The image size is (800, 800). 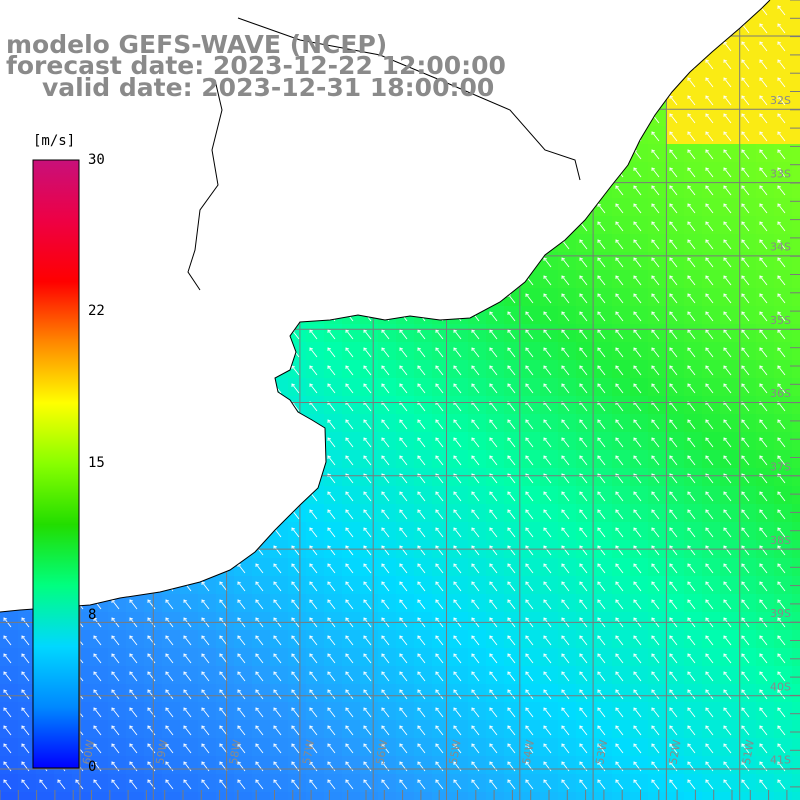 I want to click on lon-label: 55W, so click(x=455, y=752).